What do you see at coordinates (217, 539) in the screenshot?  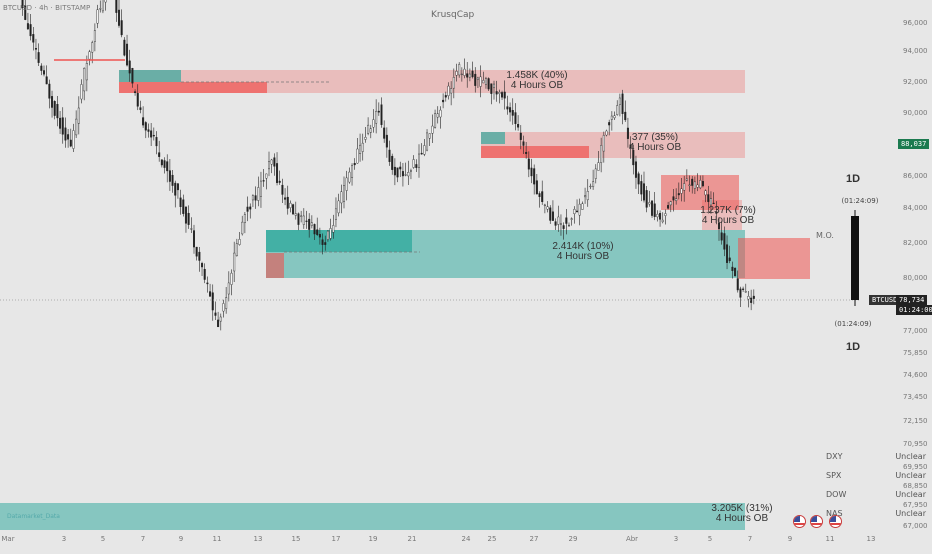 I see `x-tick-label: 11` at bounding box center [217, 539].